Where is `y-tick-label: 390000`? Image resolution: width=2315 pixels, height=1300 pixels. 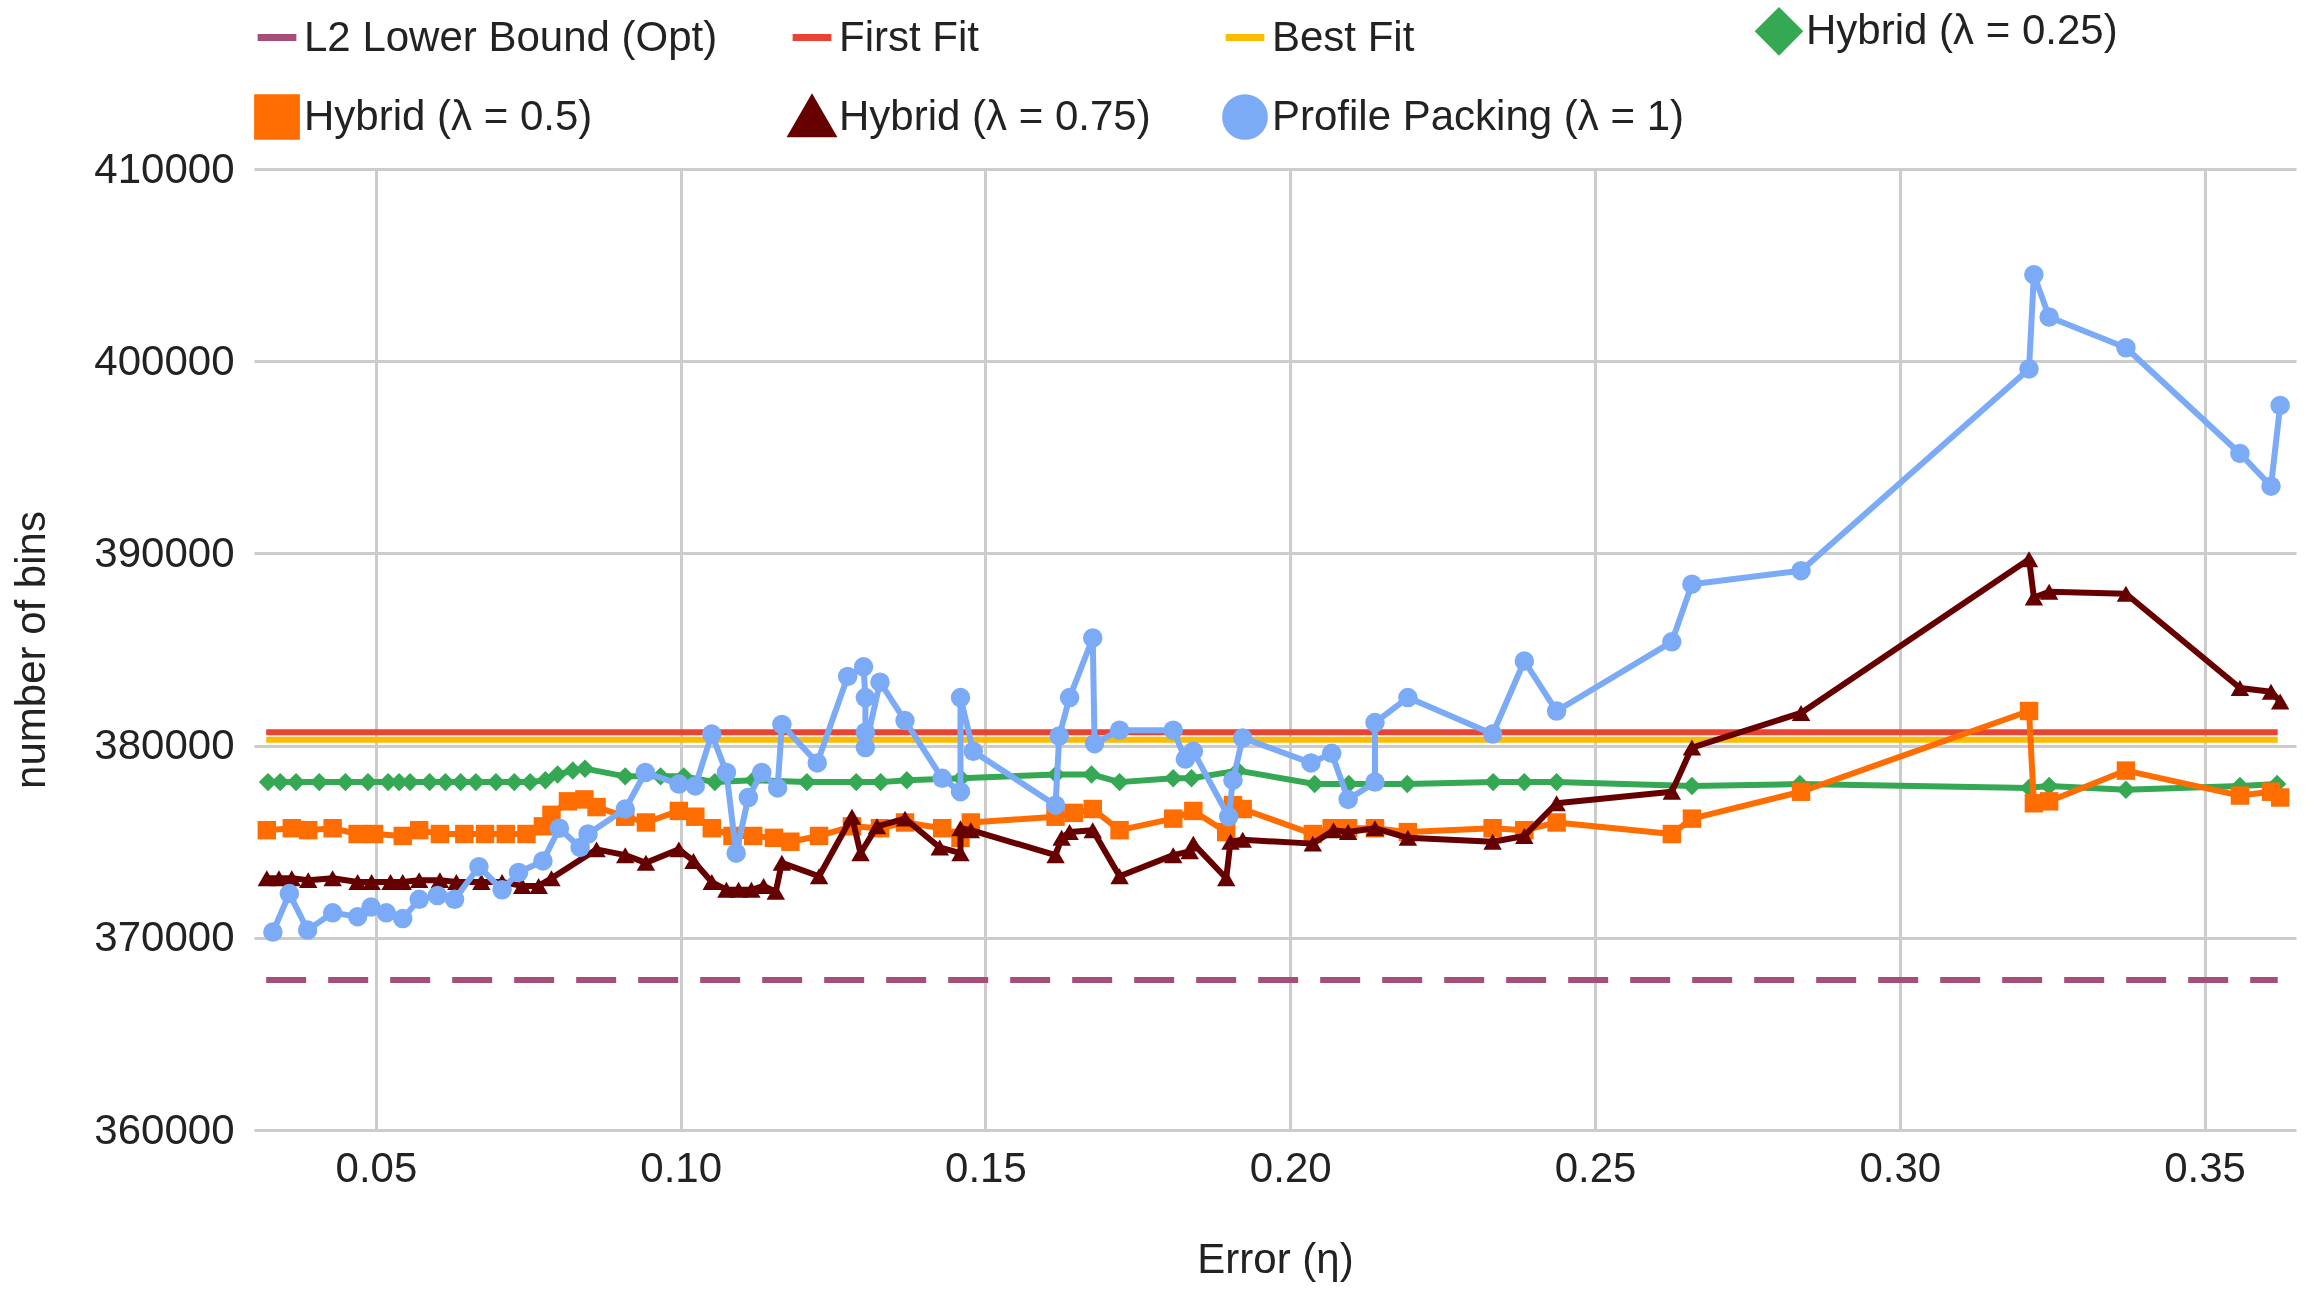
y-tick-label: 390000 is located at coordinates (164, 552).